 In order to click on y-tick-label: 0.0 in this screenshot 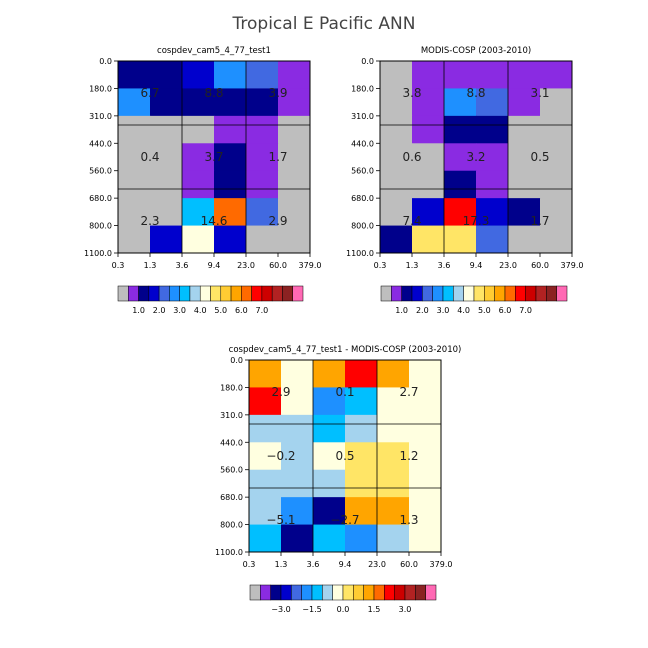, I will do `click(367, 61)`.